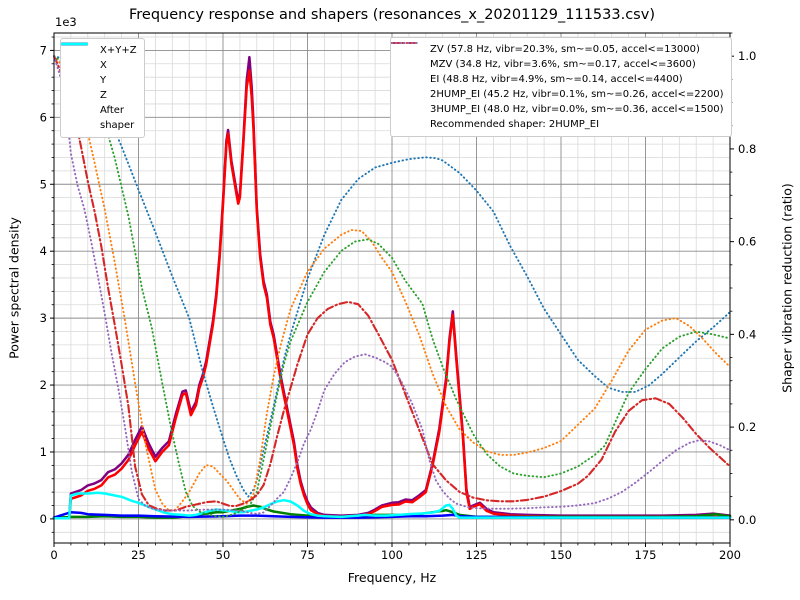  Describe the element at coordinates (392, 505) in the screenshot. I see `series-after_shaper` at that location.